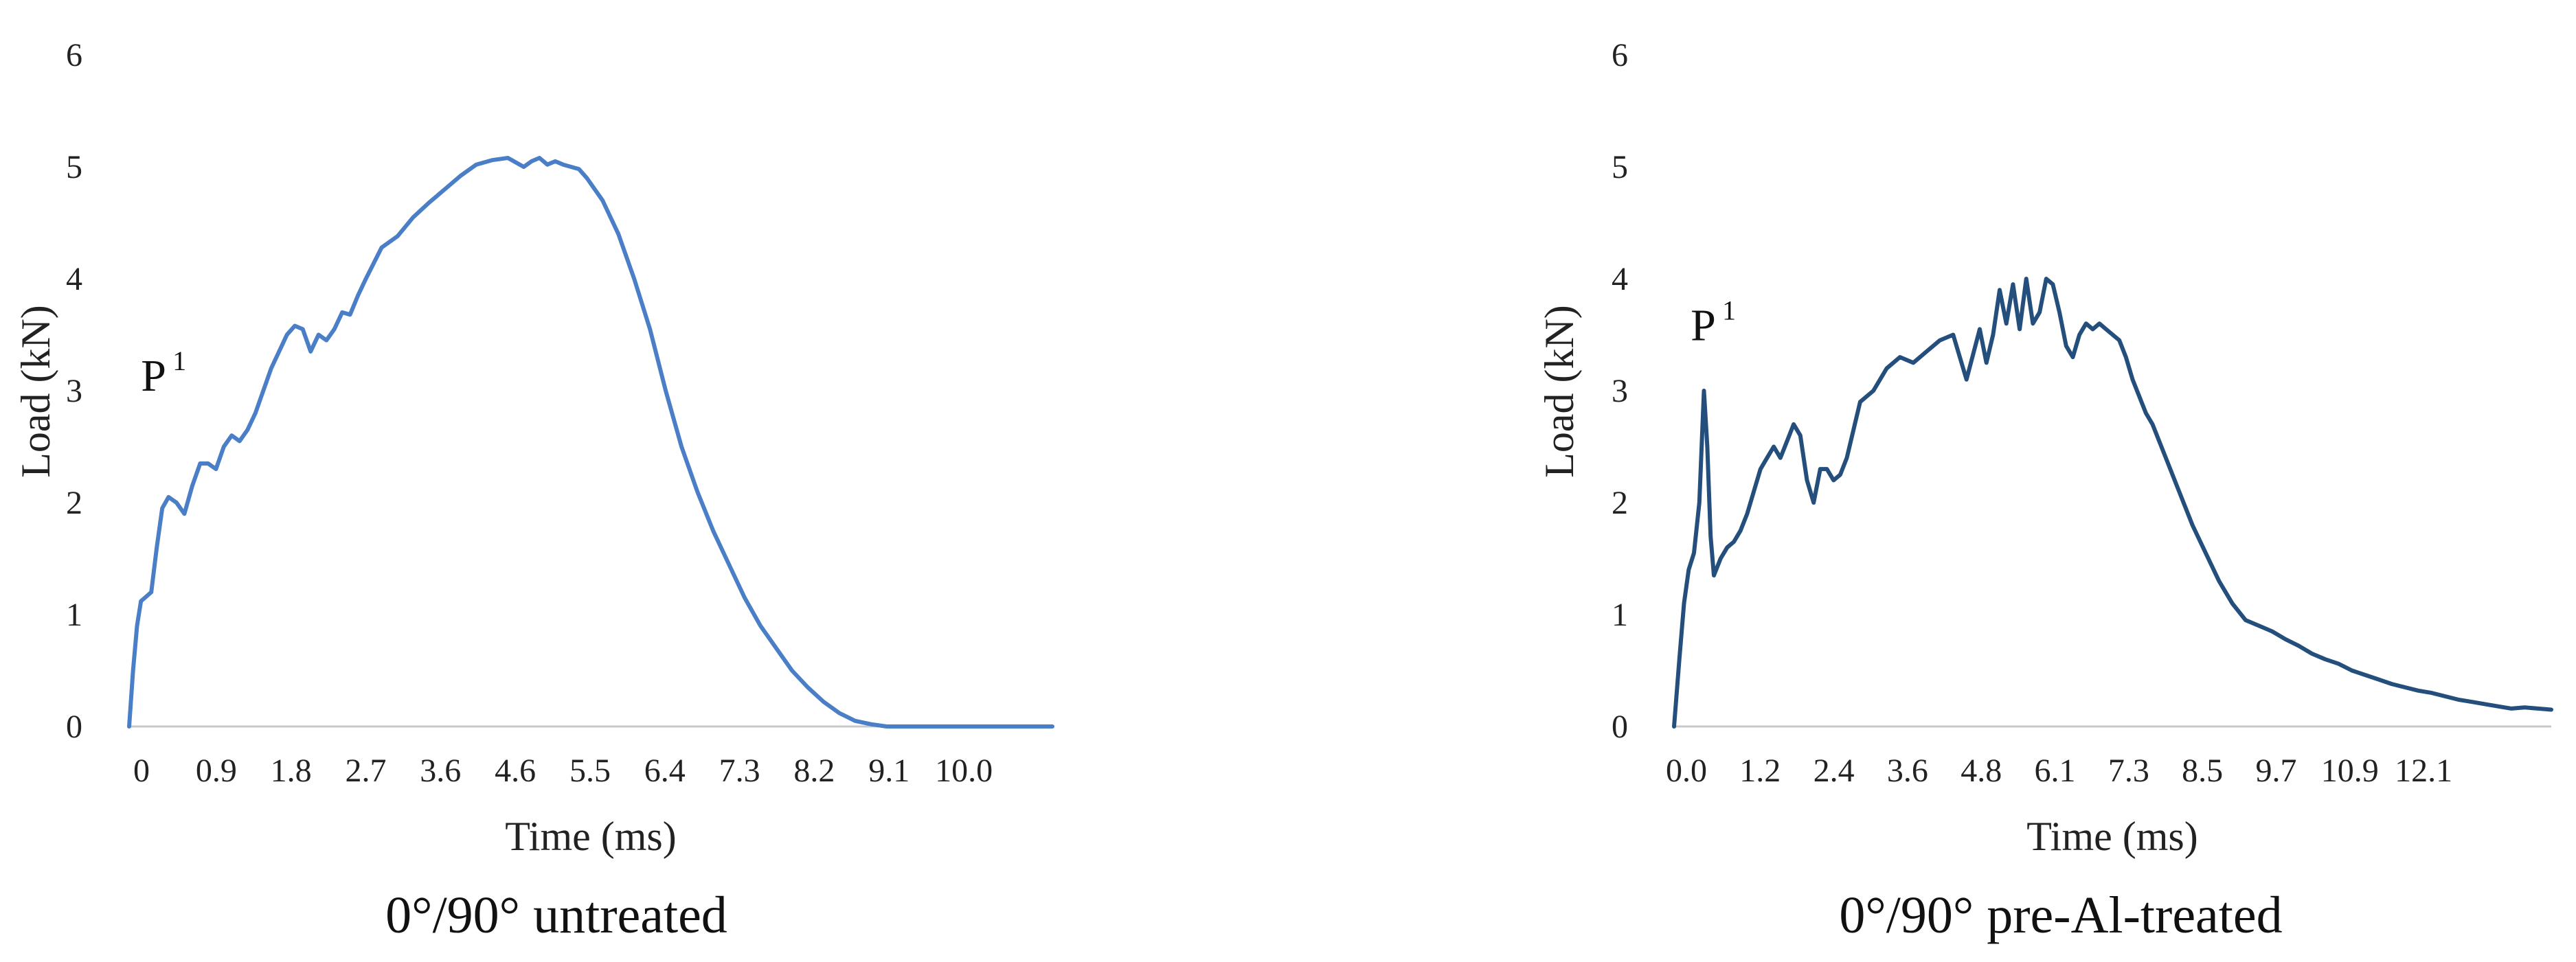  I want to click on x-tick-label: 2.7, so click(365, 771).